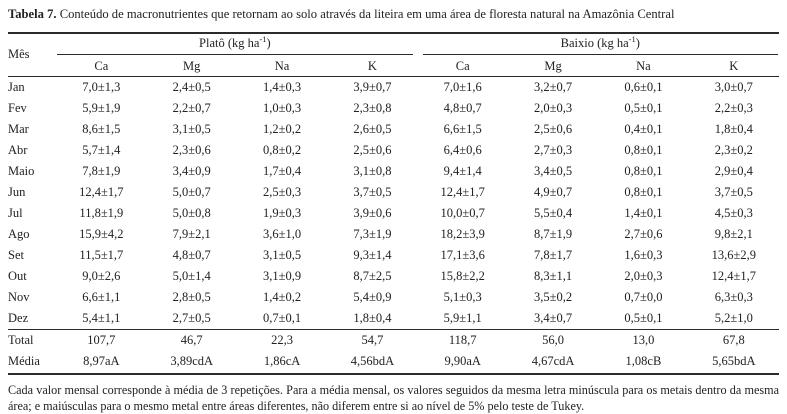 Image resolution: width=787 pixels, height=414 pixels. What do you see at coordinates (733, 128) in the screenshot?
I see `cell-value: 1,8±0,4` at bounding box center [733, 128].